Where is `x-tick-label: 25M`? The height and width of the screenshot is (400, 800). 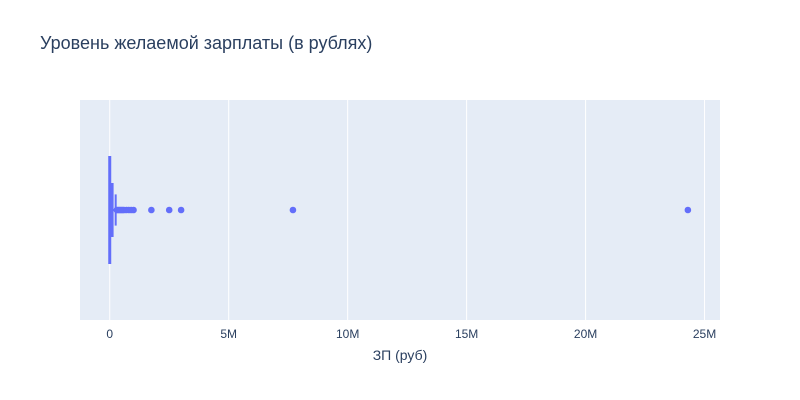
x-tick-label: 25M is located at coordinates (704, 334).